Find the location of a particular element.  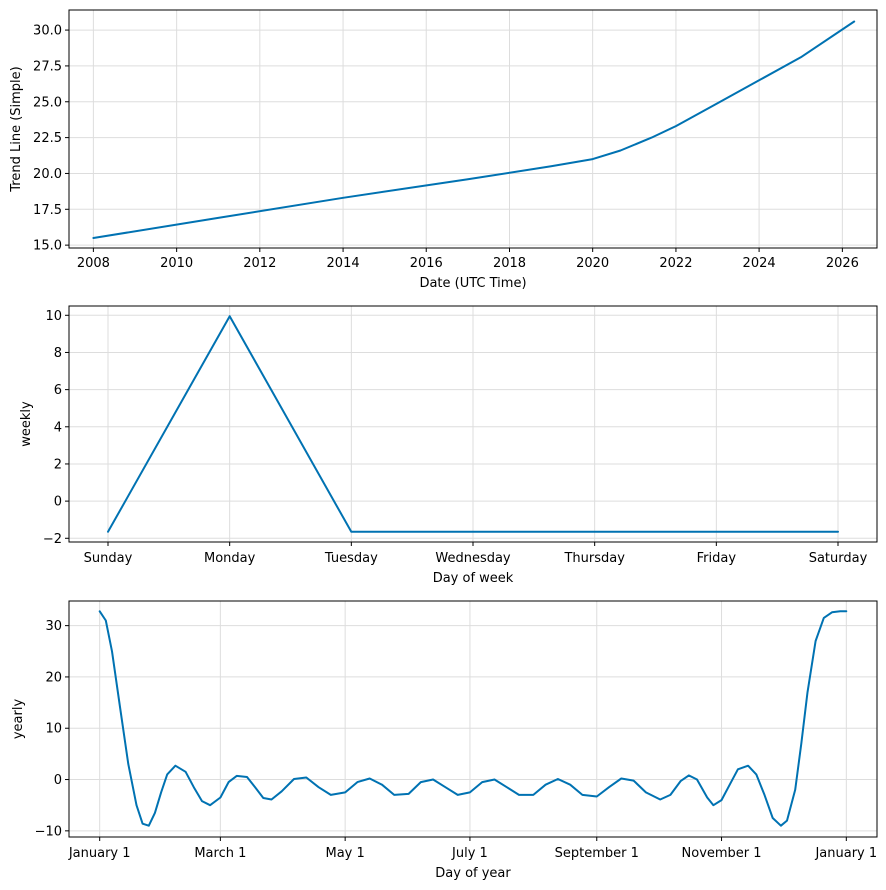

y-tick-label: 22.5 is located at coordinates (47, 138).